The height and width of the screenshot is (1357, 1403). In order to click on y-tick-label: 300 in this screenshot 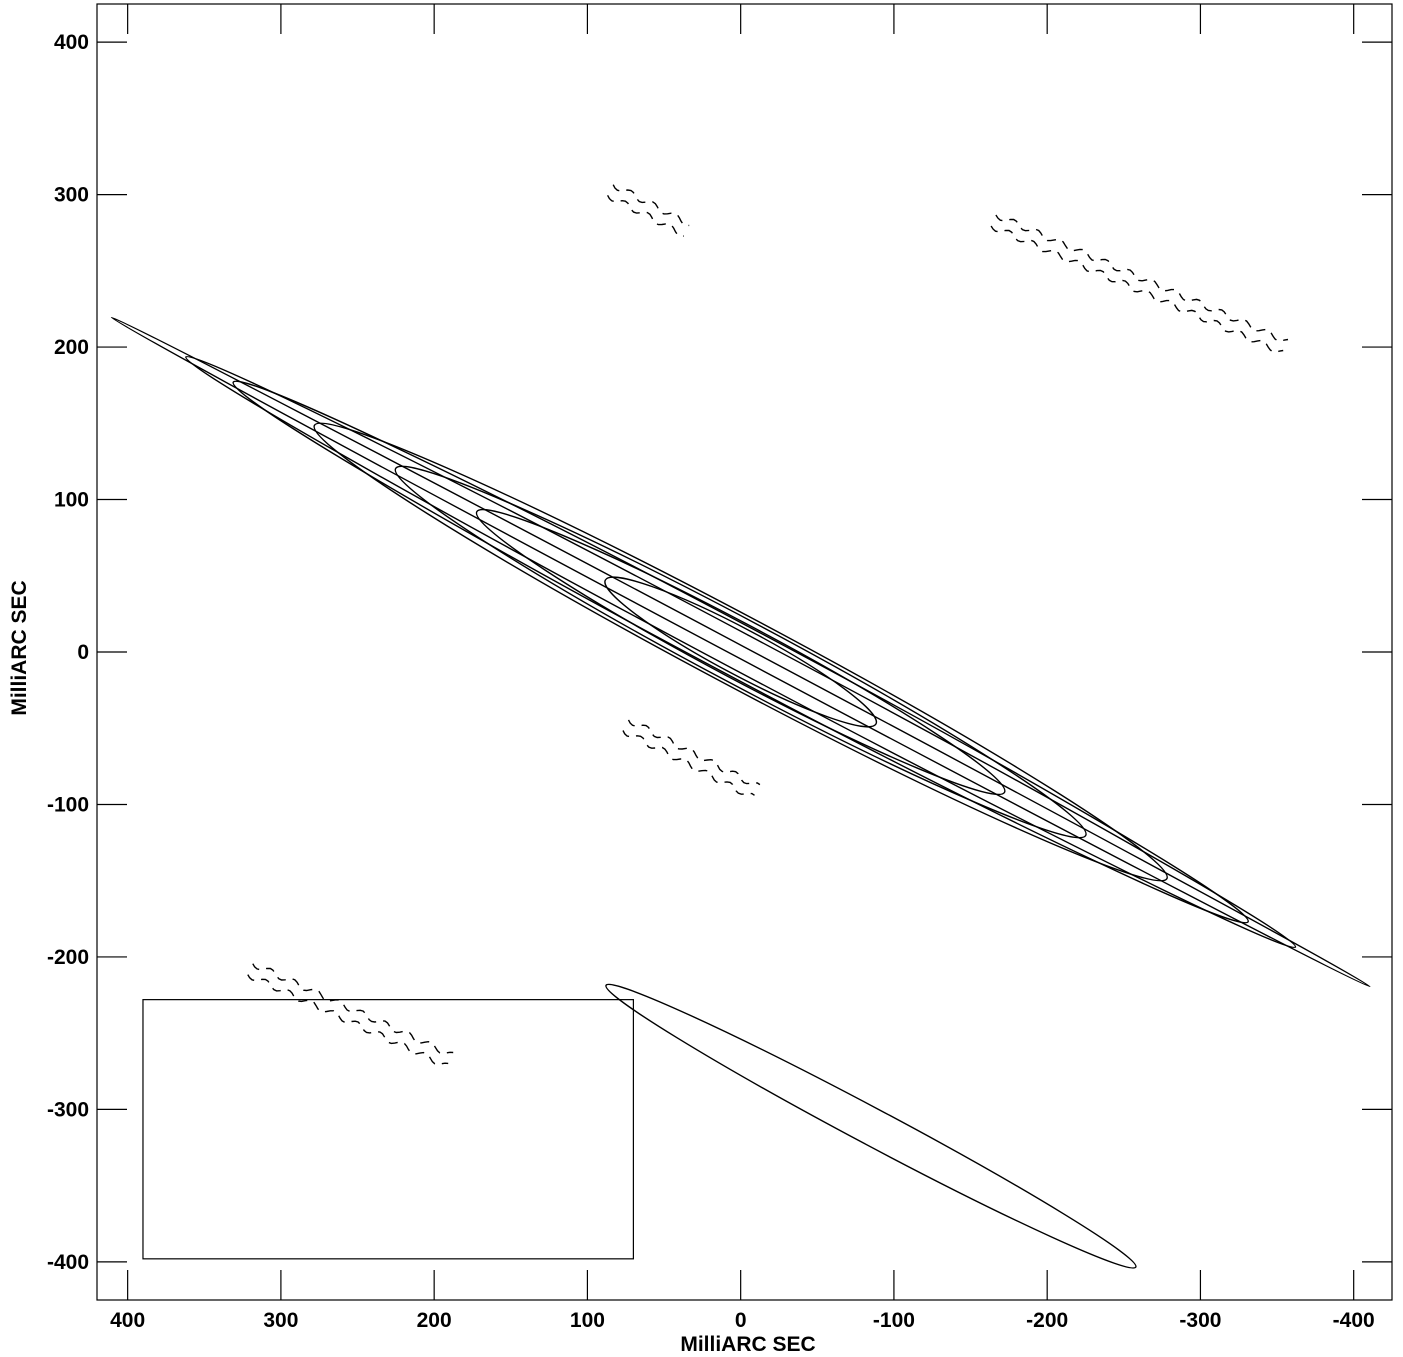, I will do `click(71, 195)`.